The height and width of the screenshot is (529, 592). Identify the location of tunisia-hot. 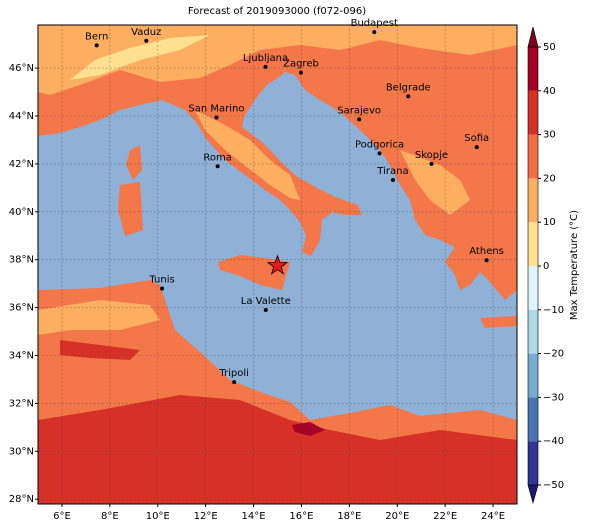
(100, 350).